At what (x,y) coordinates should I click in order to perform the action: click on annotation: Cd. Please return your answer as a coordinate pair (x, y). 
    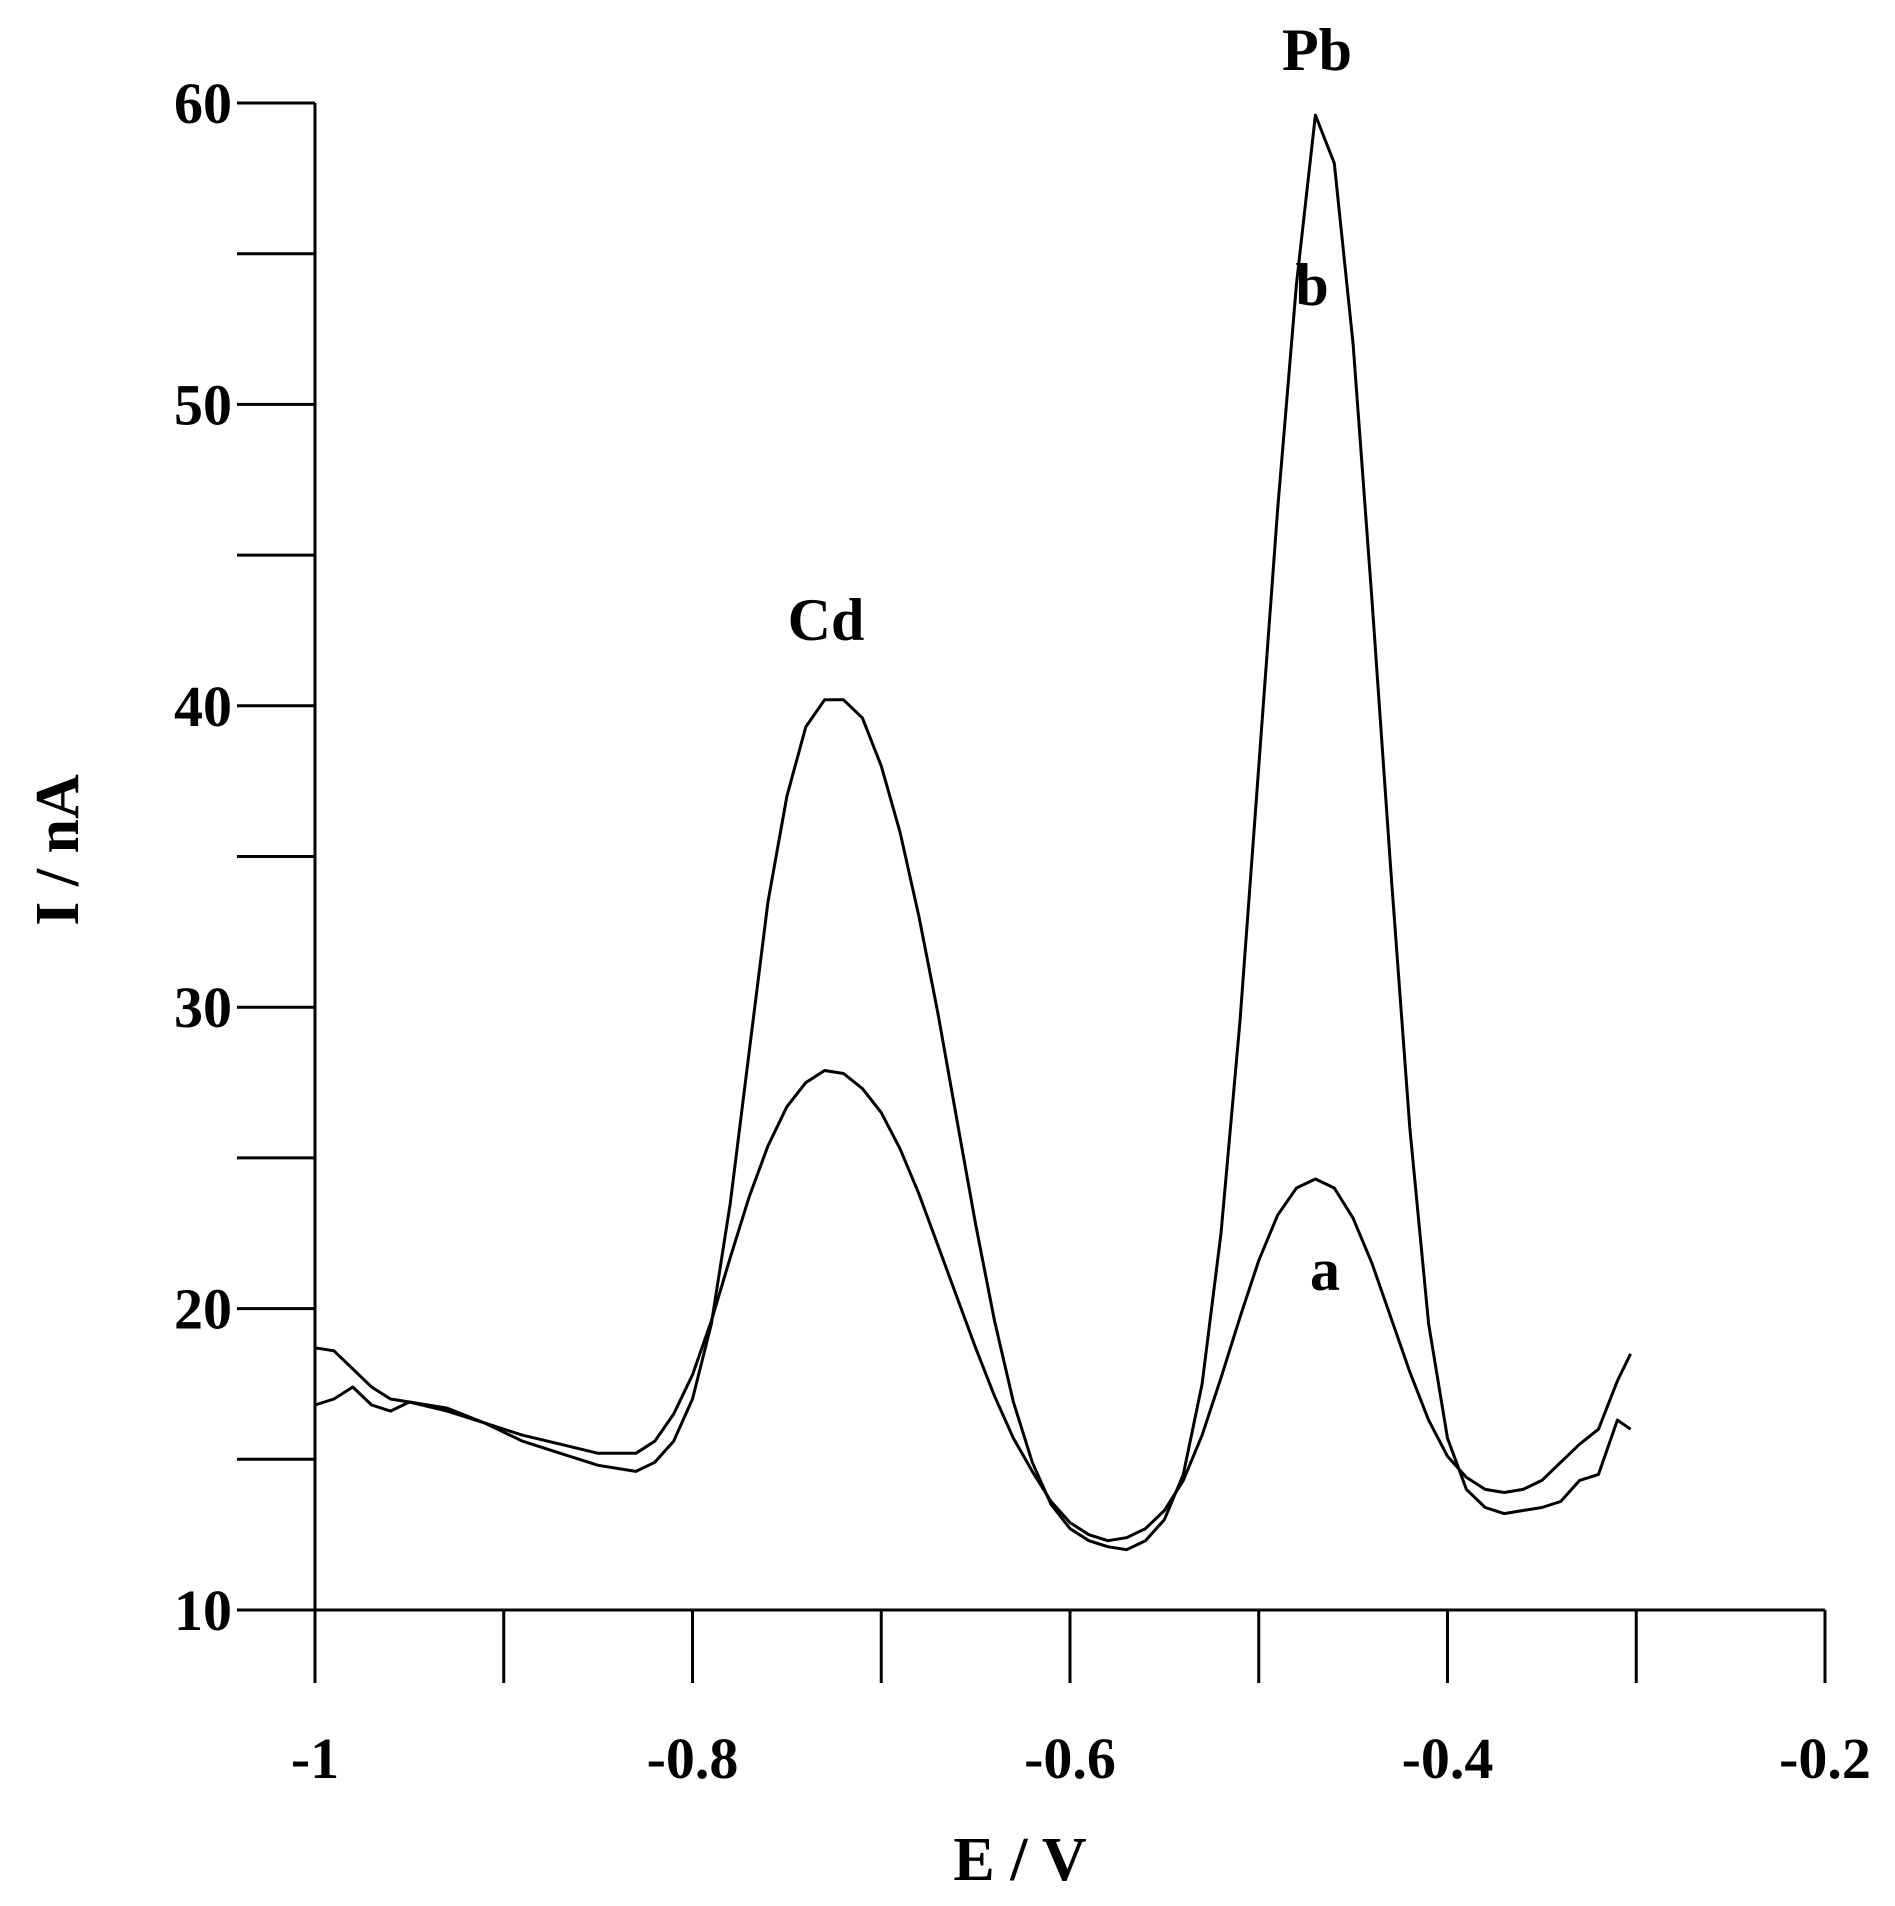
    Looking at the image, I should click on (826, 620).